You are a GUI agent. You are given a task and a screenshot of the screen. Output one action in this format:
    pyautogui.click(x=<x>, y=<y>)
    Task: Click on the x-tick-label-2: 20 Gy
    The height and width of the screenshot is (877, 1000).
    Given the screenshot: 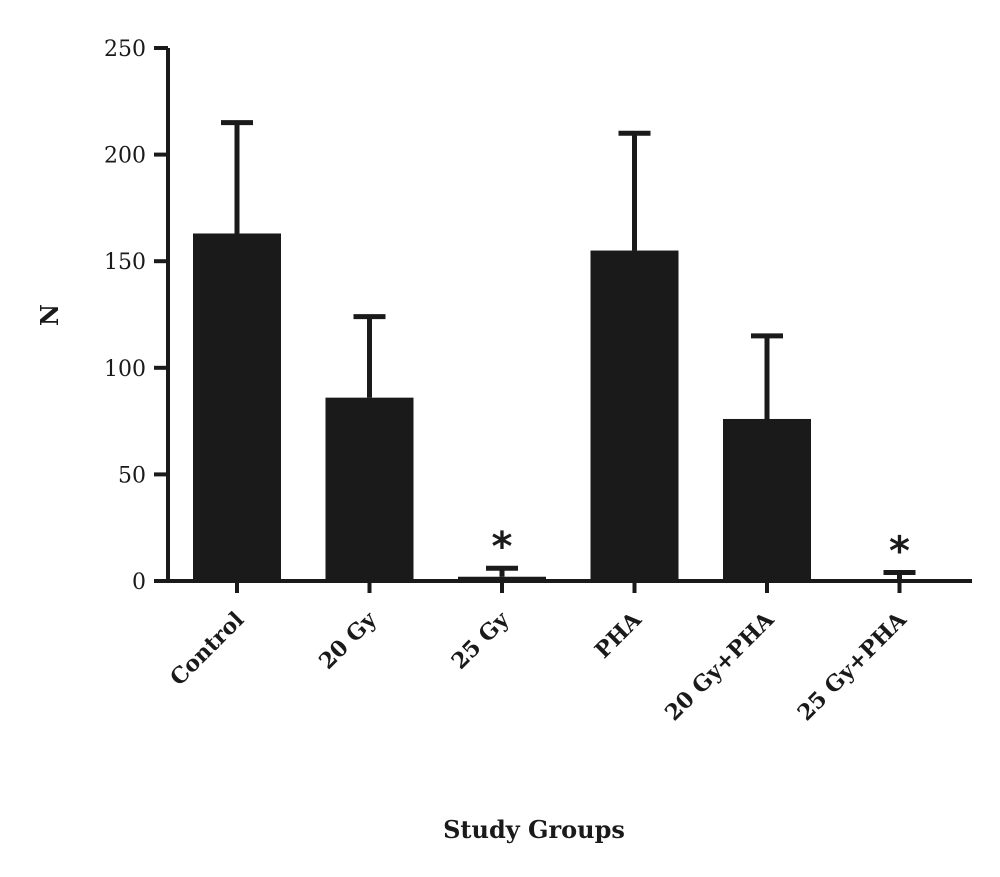 What is the action you would take?
    pyautogui.click(x=348, y=640)
    